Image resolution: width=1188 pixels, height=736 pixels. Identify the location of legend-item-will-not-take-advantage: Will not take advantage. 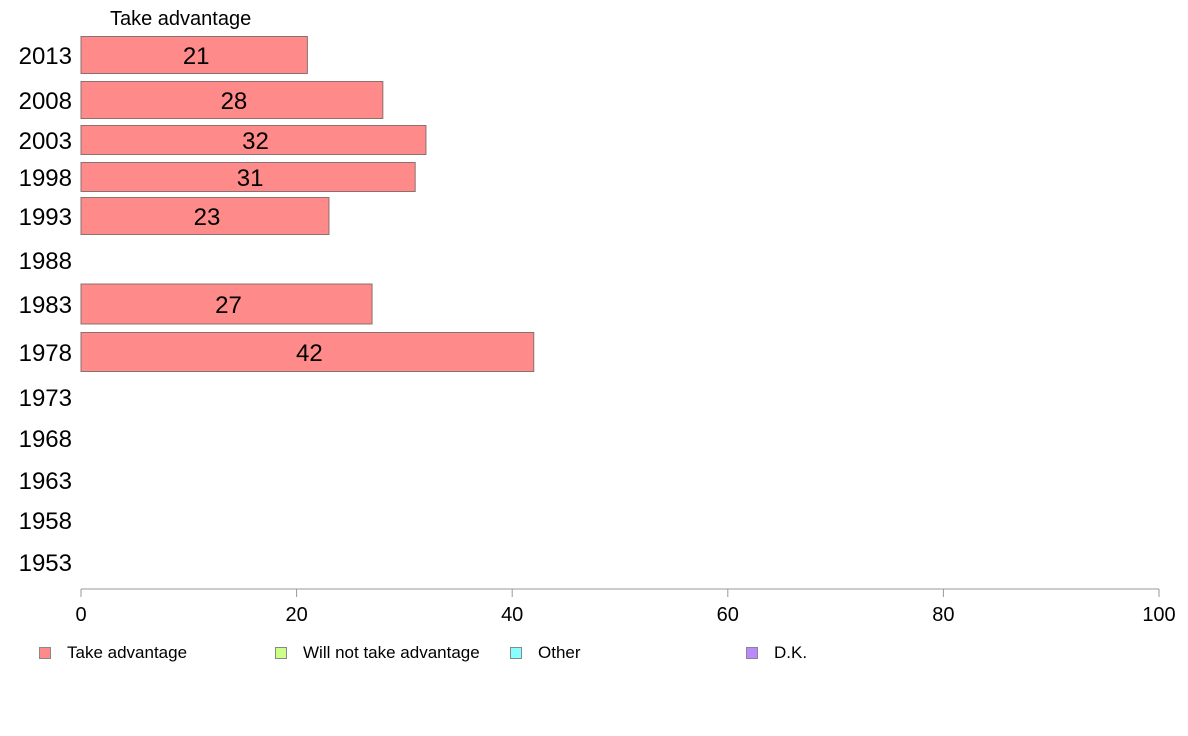
(377, 653).